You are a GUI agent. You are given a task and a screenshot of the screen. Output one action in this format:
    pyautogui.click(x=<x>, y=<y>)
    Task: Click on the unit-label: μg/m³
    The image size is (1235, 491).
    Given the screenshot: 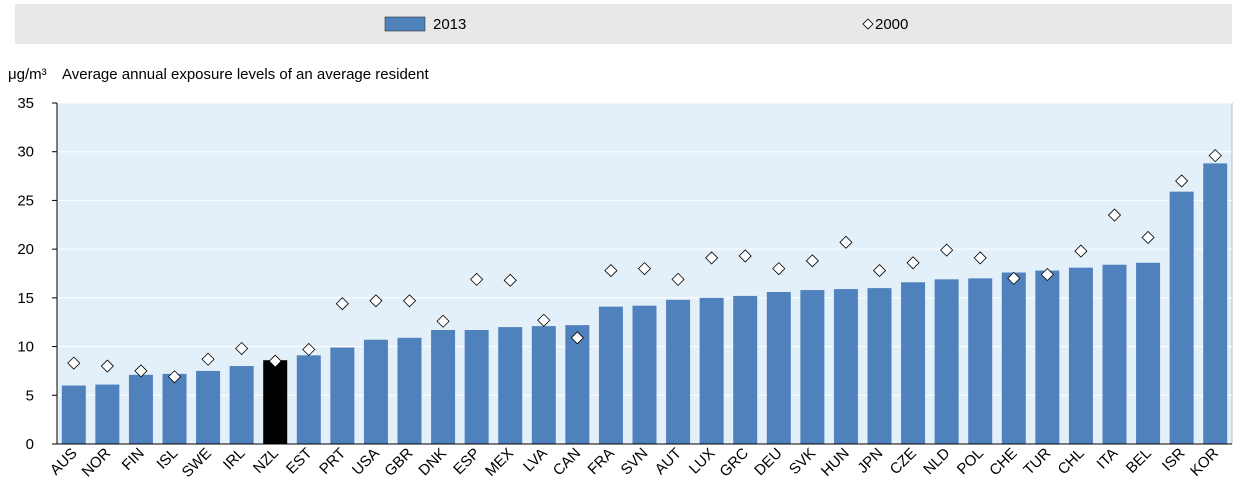 What is the action you would take?
    pyautogui.click(x=27, y=74)
    